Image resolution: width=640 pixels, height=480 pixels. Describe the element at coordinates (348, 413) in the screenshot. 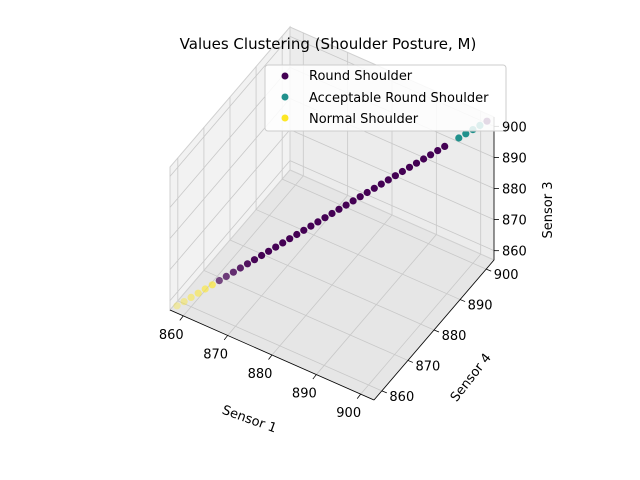

I see `x-tick-label-4: 900` at that location.